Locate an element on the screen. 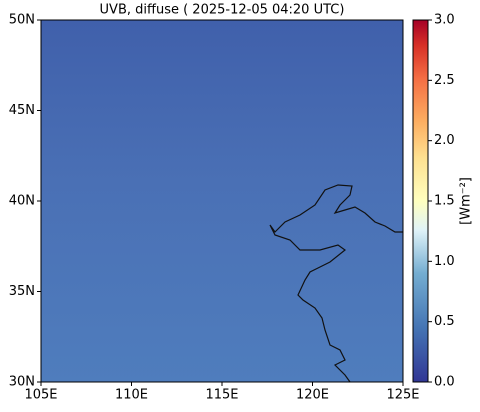  colorbar-label: [Wm⁻²] is located at coordinates (466, 201).